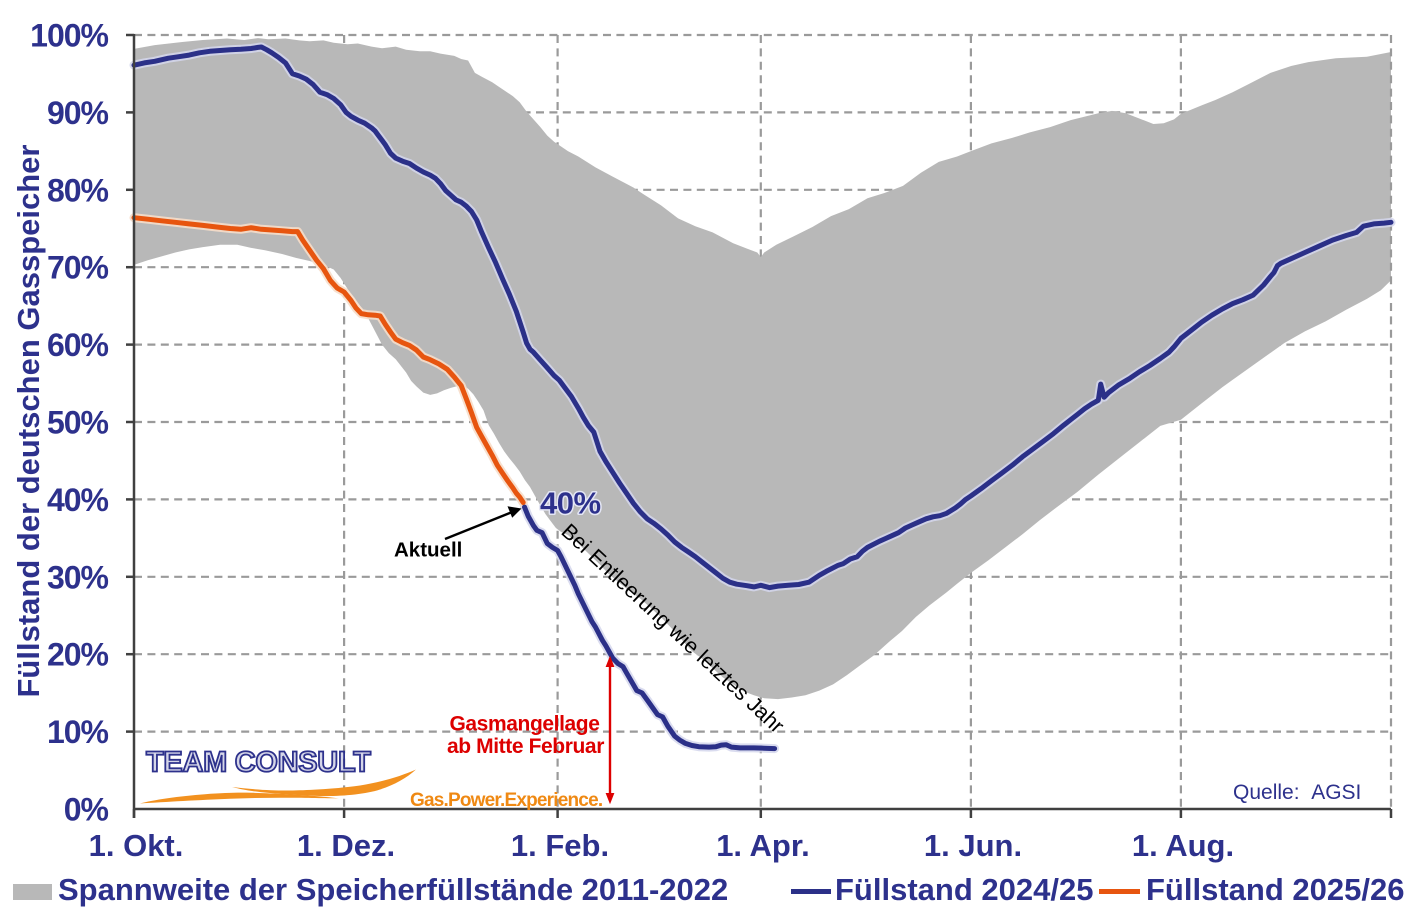 The height and width of the screenshot is (920, 1418). I want to click on svg-text: Füllstand 2024/25, so click(964, 889).